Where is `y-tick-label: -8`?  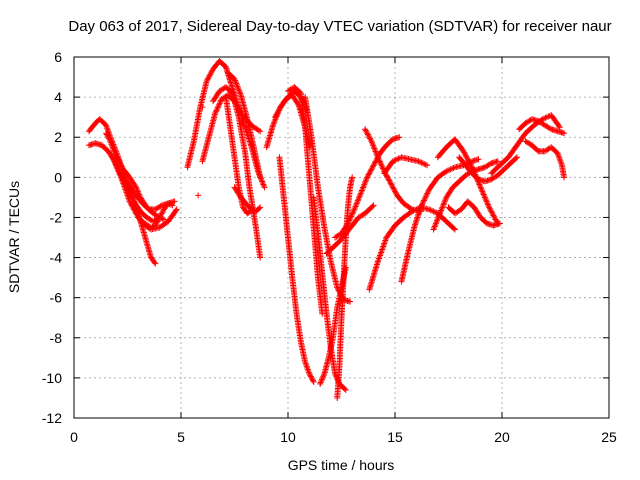 y-tick-label: -8 is located at coordinates (56, 338).